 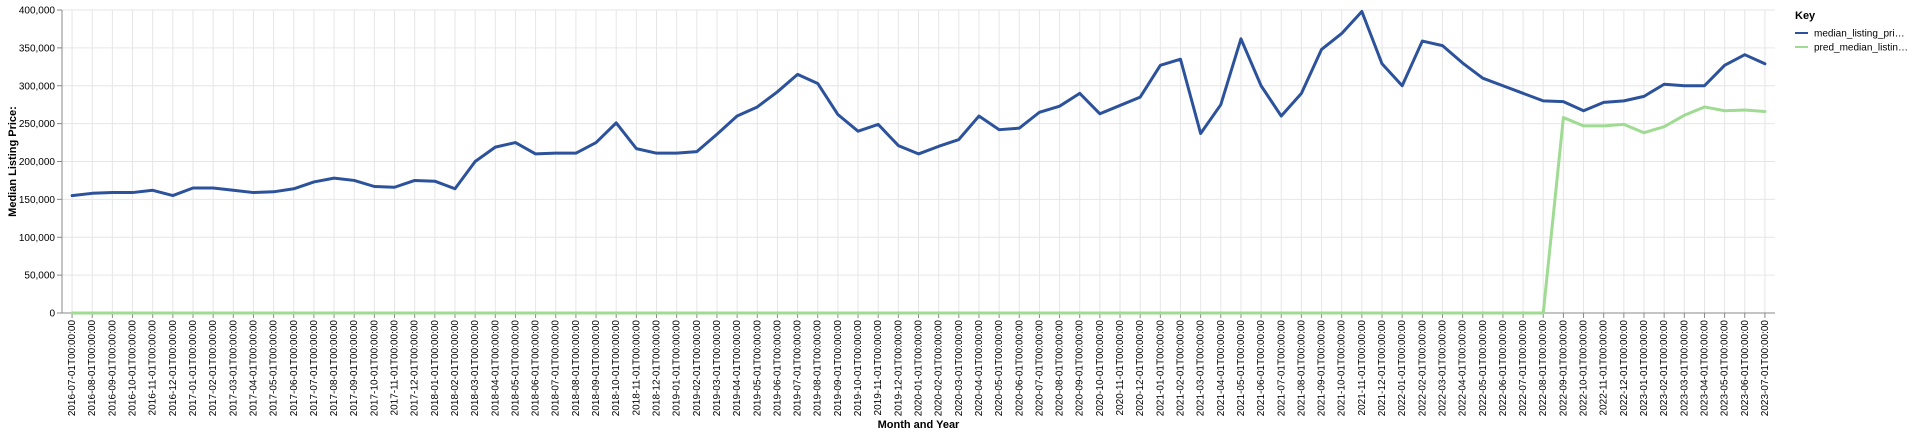 What do you see at coordinates (37, 162) in the screenshot?
I see `y-tick-label: 200,000` at bounding box center [37, 162].